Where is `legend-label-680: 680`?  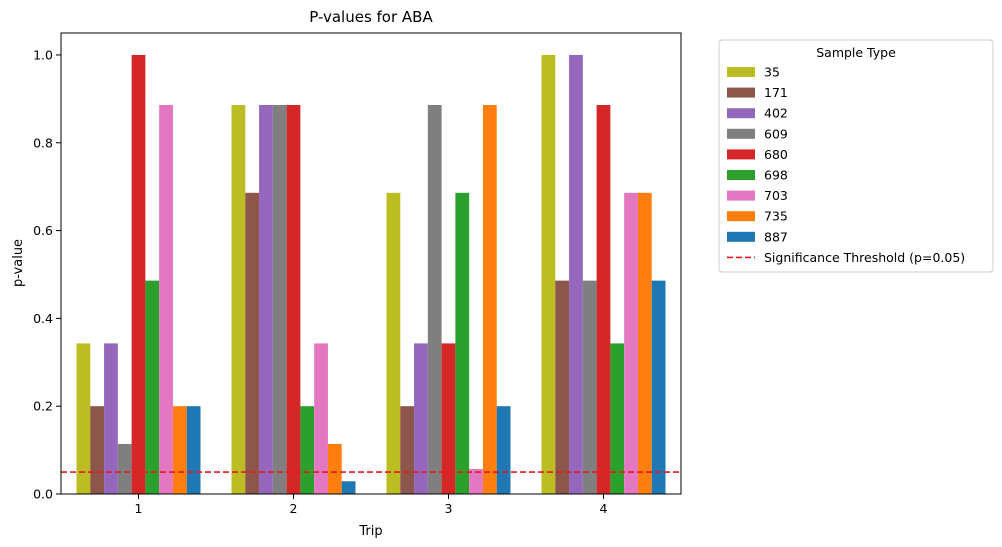
legend-label-680: 680 is located at coordinates (776, 154).